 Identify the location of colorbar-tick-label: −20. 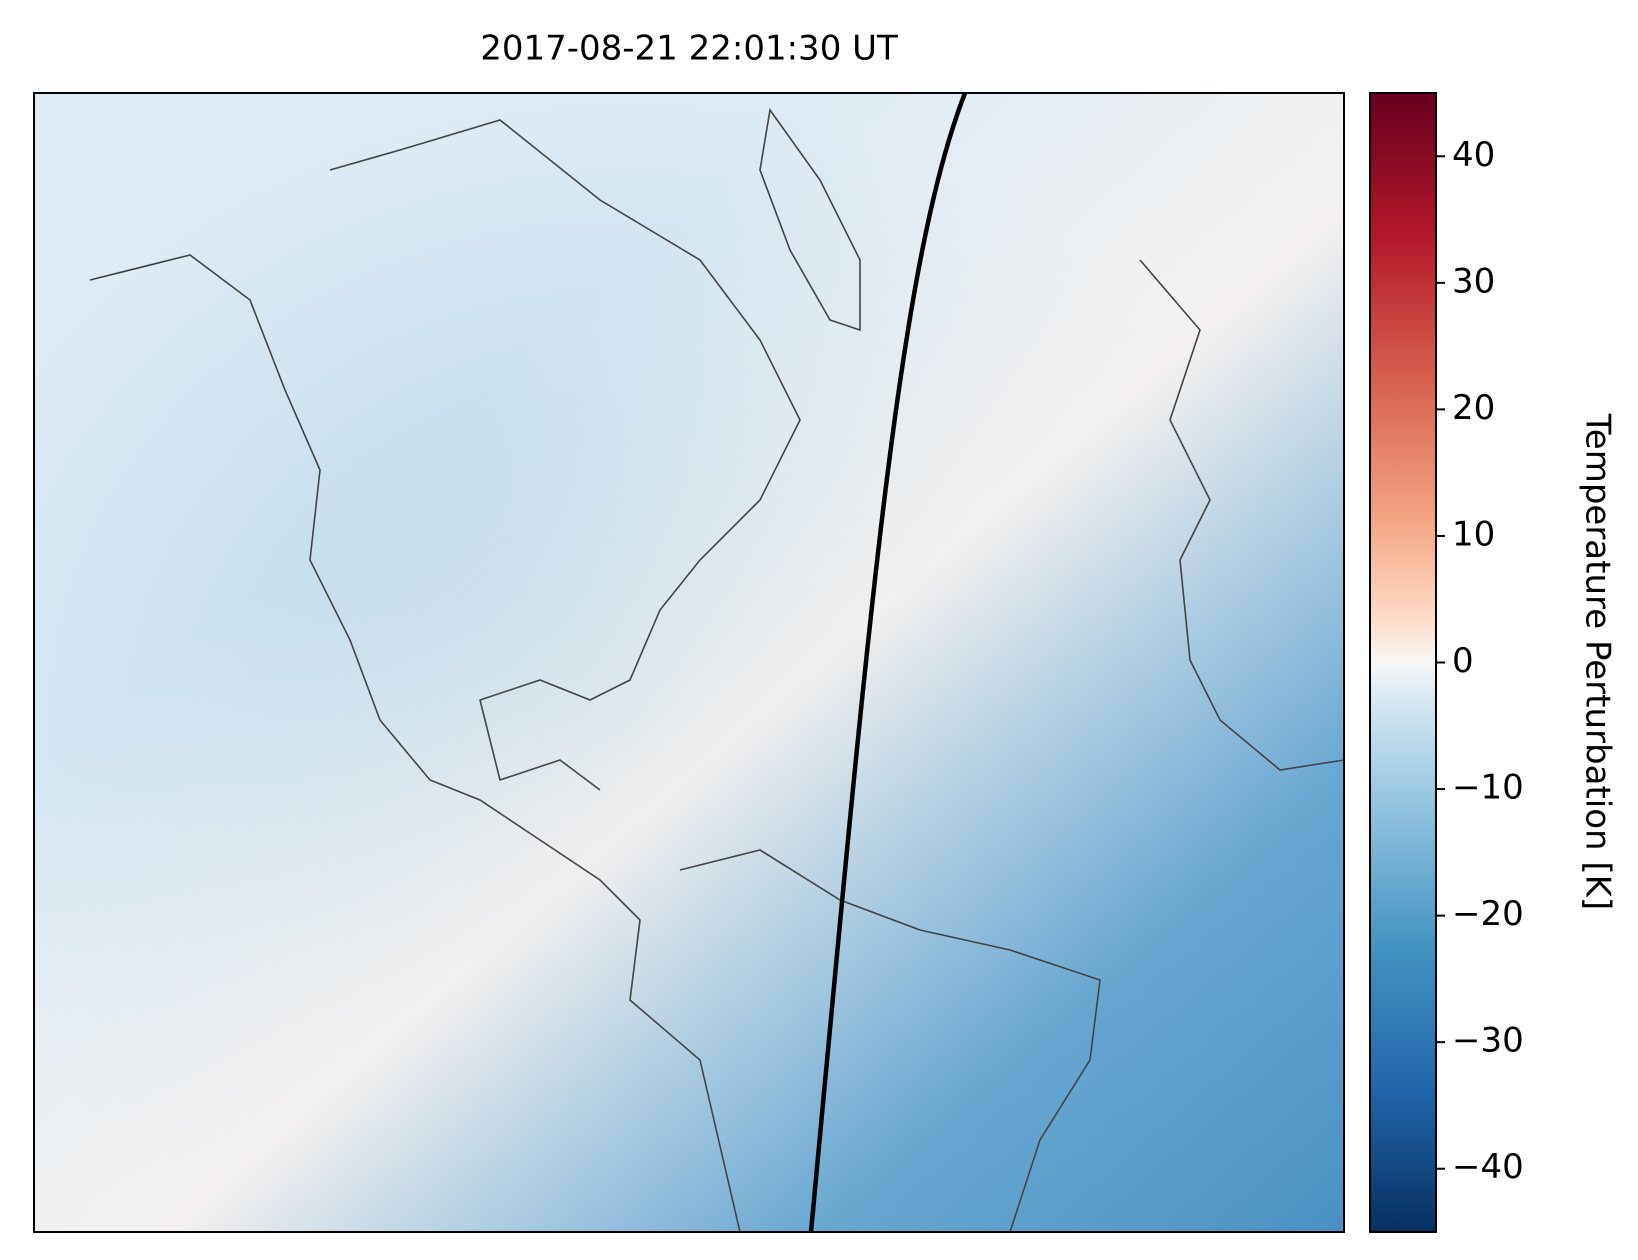
(1488, 914).